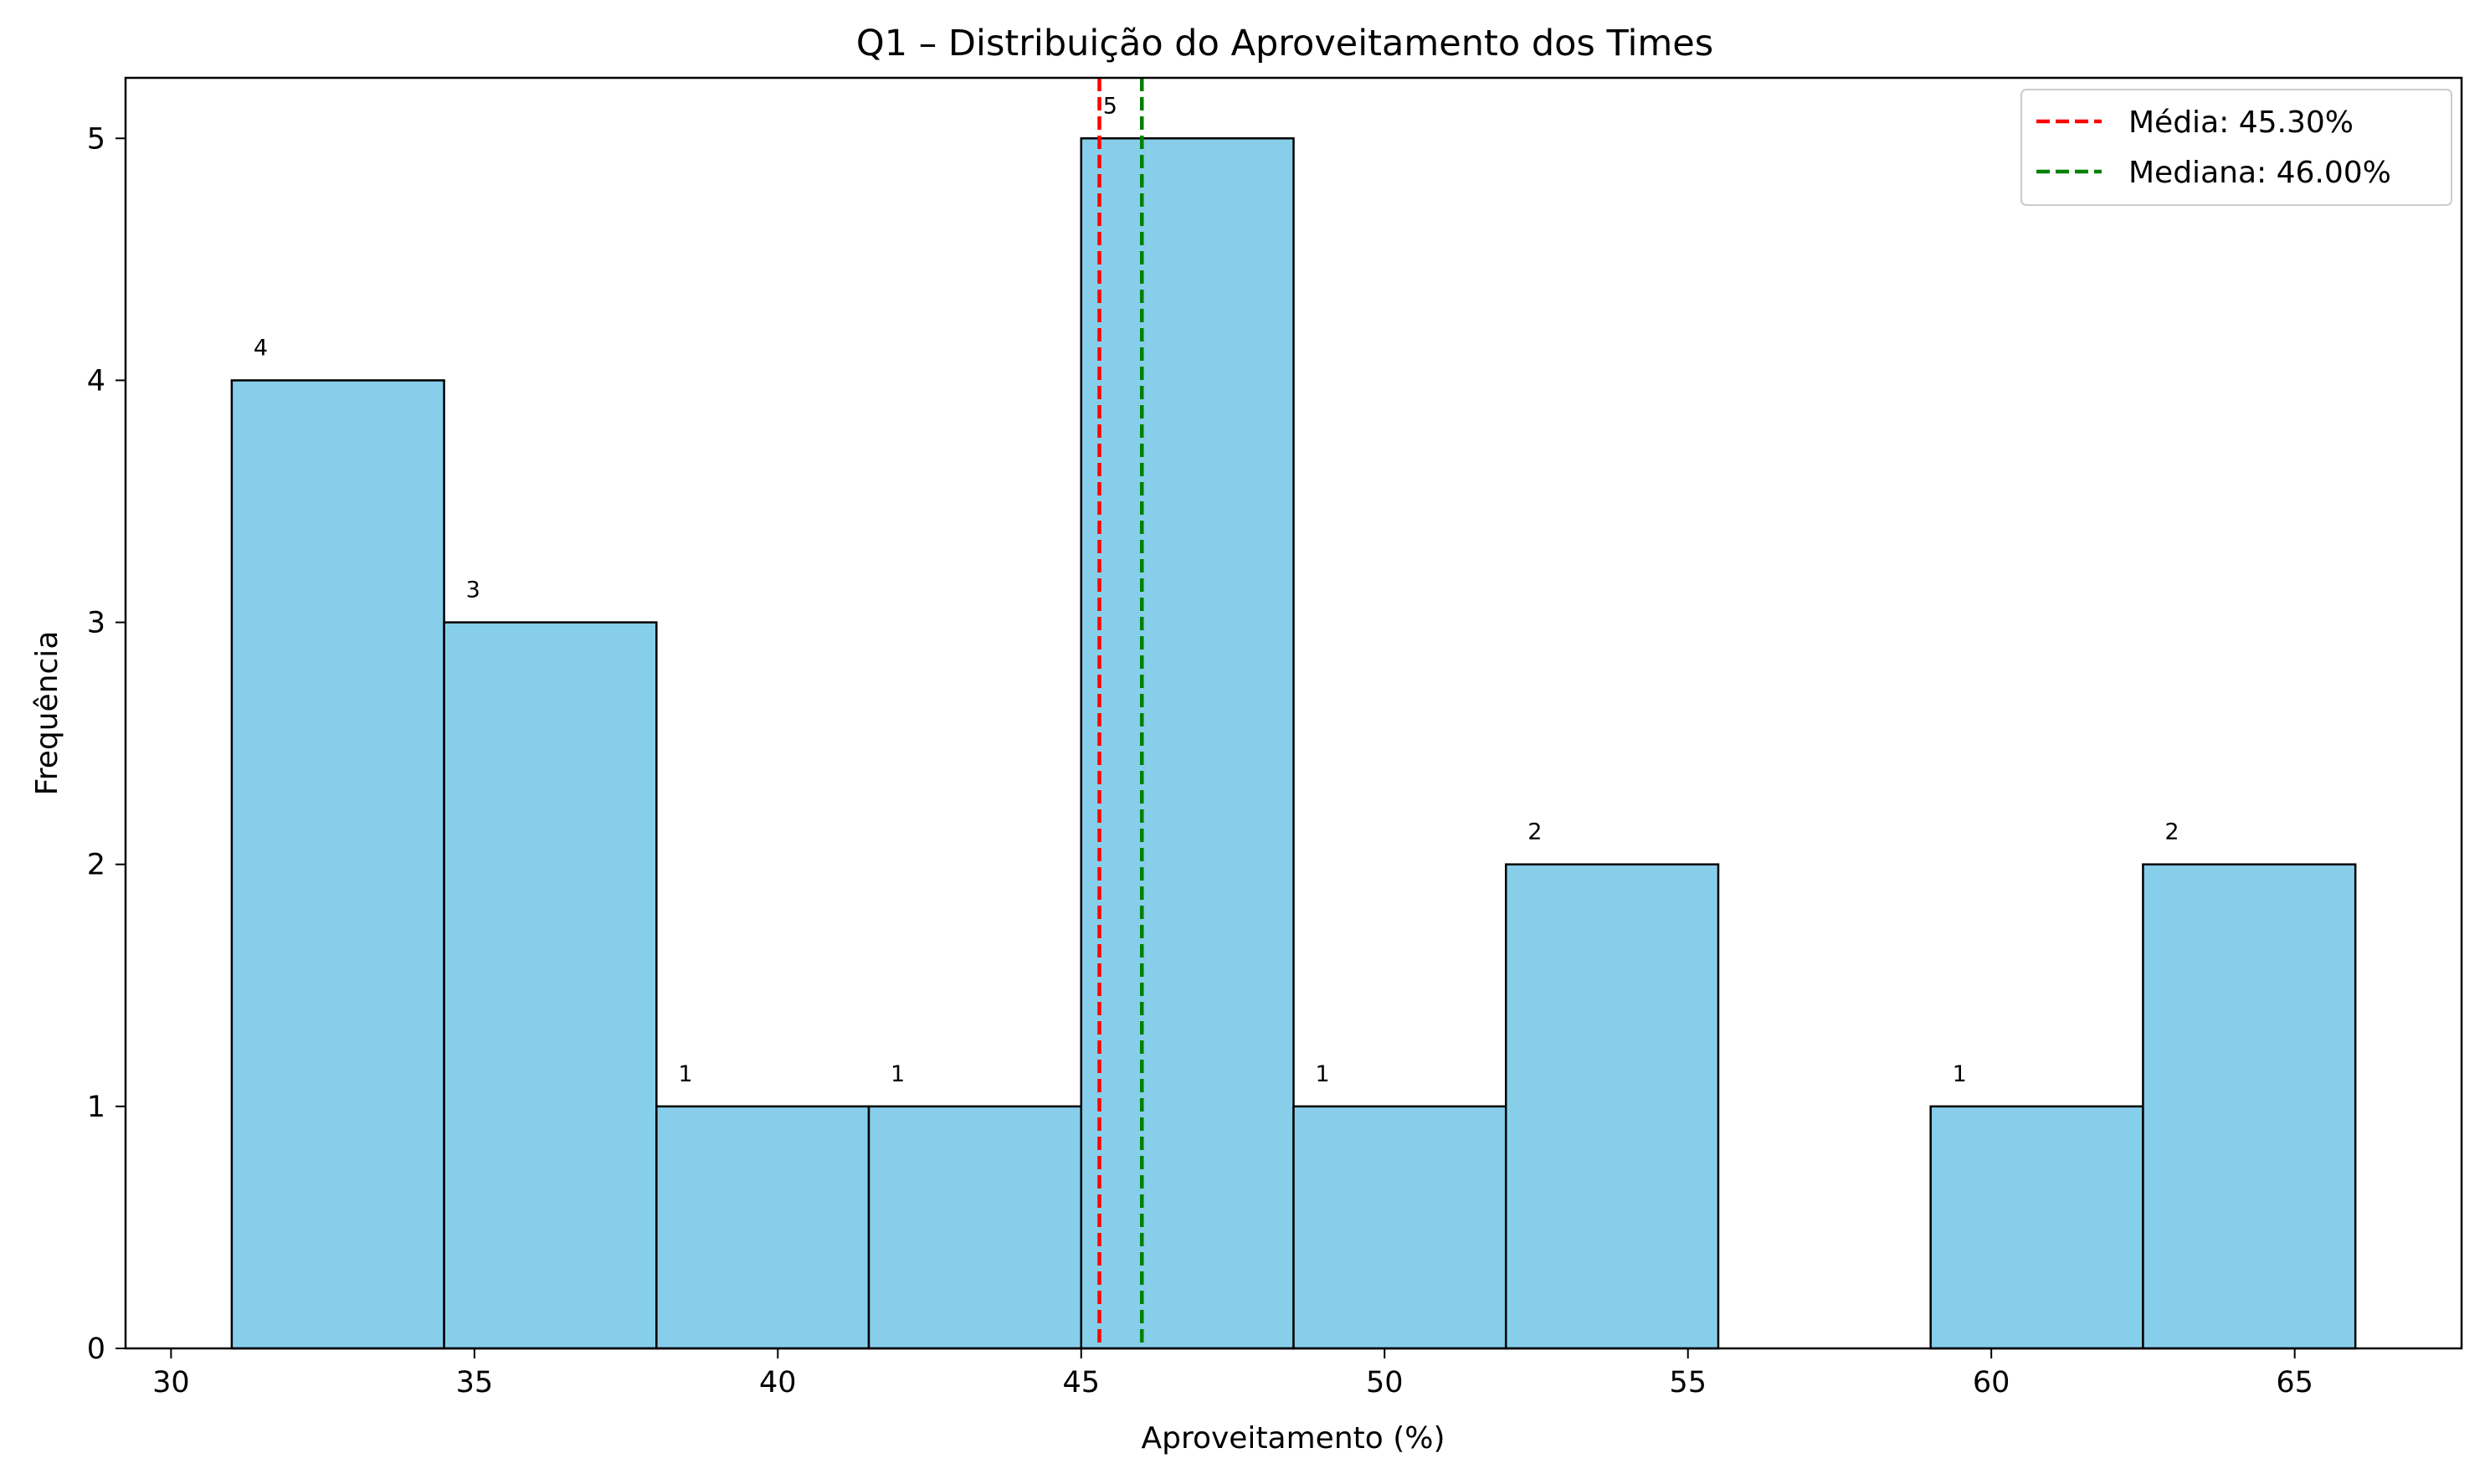  I want to click on y-tick-label: 5, so click(96, 139).